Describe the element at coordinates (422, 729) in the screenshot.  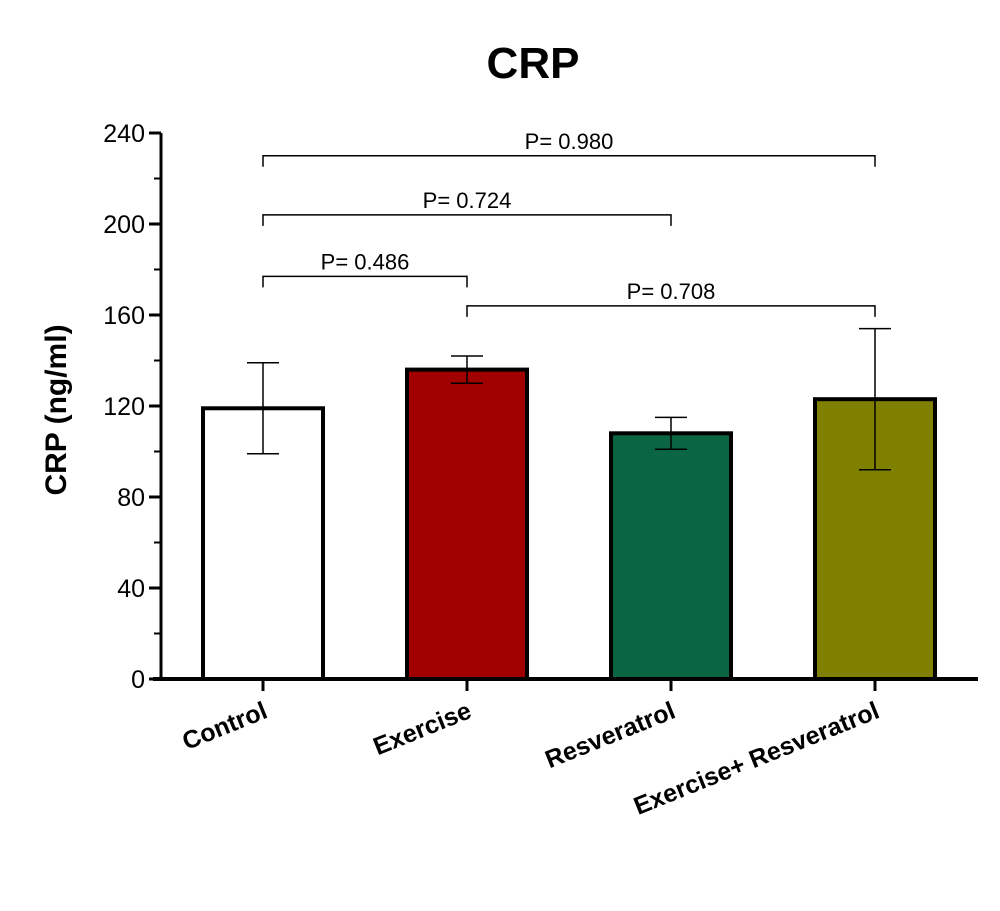
I see `x-tick-label: Exercise` at that location.